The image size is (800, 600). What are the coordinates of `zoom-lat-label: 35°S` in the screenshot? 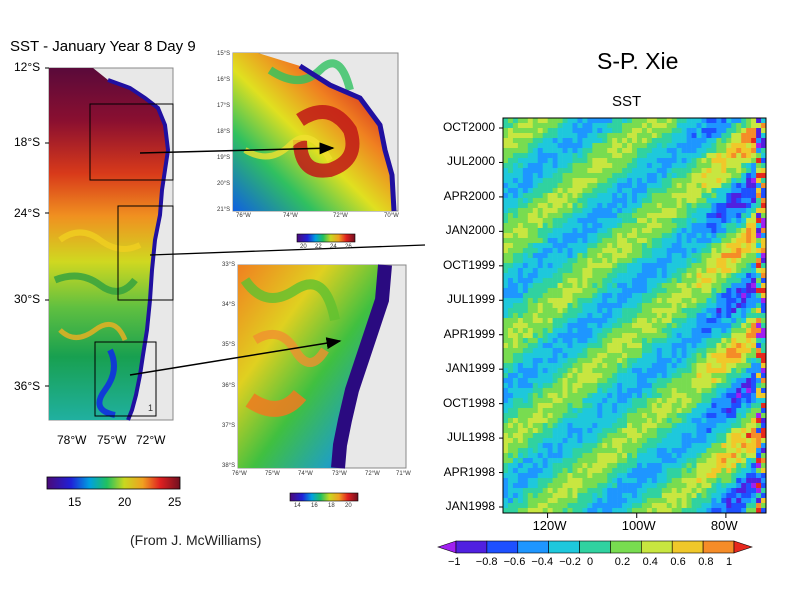 It's located at (229, 345).